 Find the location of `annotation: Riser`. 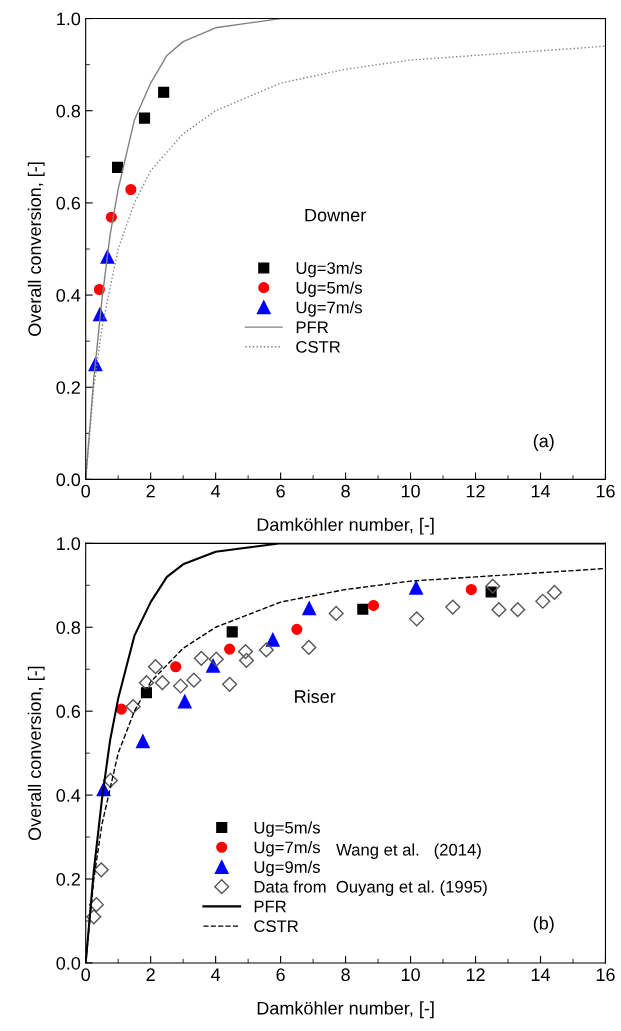

annotation: Riser is located at coordinates (315, 696).